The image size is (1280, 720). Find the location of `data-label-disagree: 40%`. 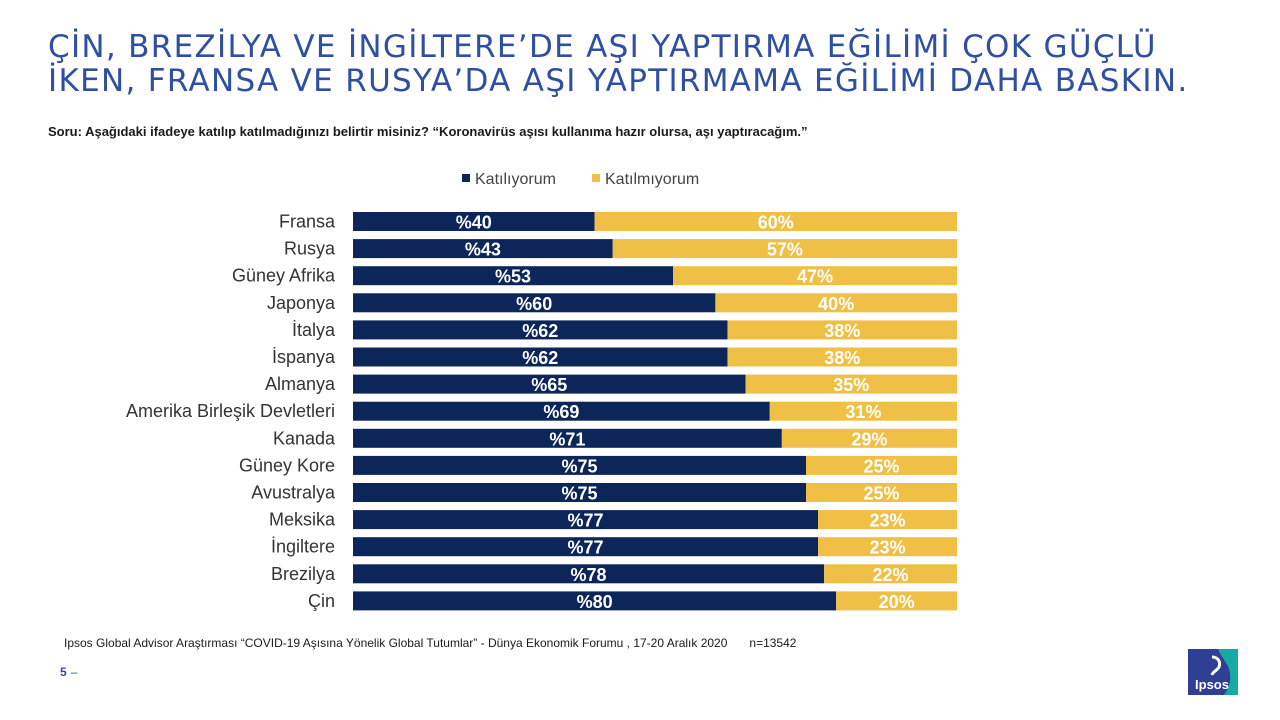

data-label-disagree: 40% is located at coordinates (836, 304).